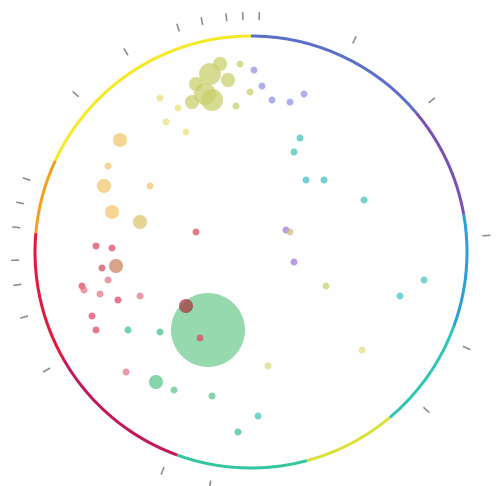 Image resolution: width=502 pixels, height=486 pixels. I want to click on bubble-brown, so click(116, 266).